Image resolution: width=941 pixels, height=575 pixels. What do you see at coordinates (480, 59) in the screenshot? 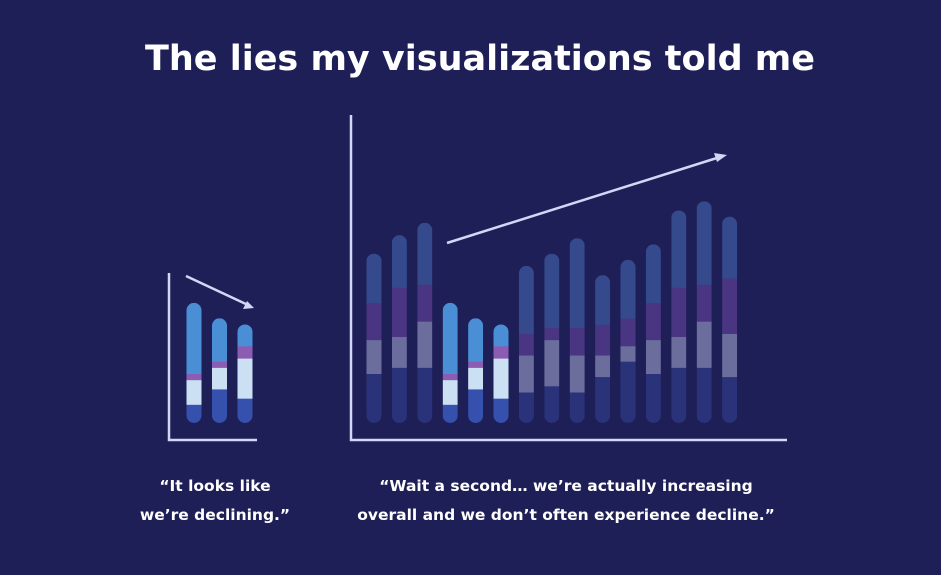
I see `title: The lies my visualizations told me` at bounding box center [480, 59].